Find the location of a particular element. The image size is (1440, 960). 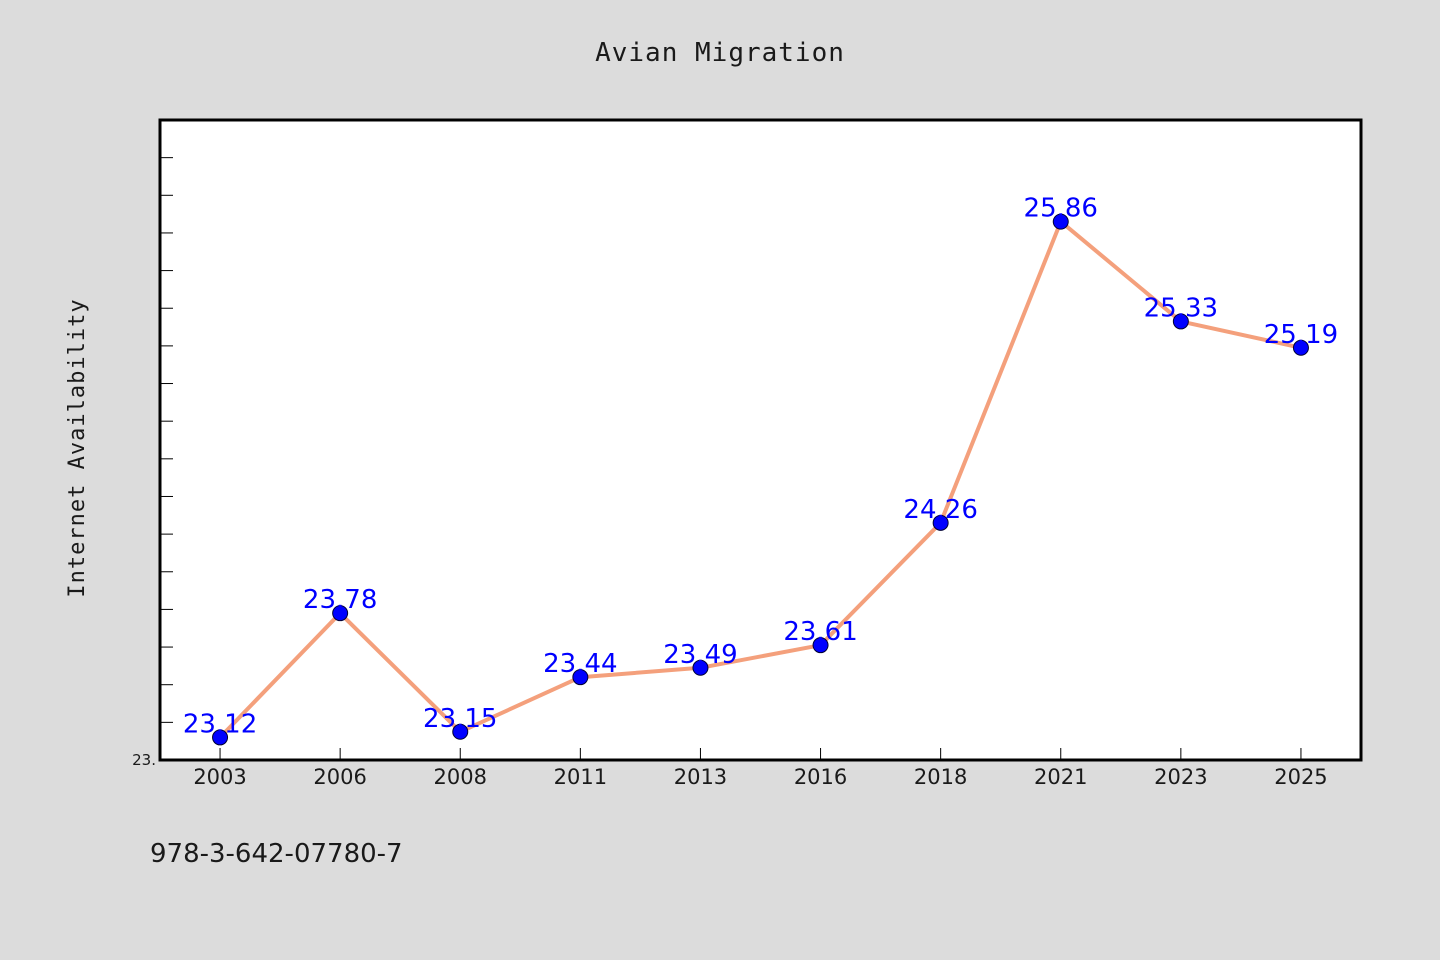

x-tick-label: 2018 is located at coordinates (940, 777).